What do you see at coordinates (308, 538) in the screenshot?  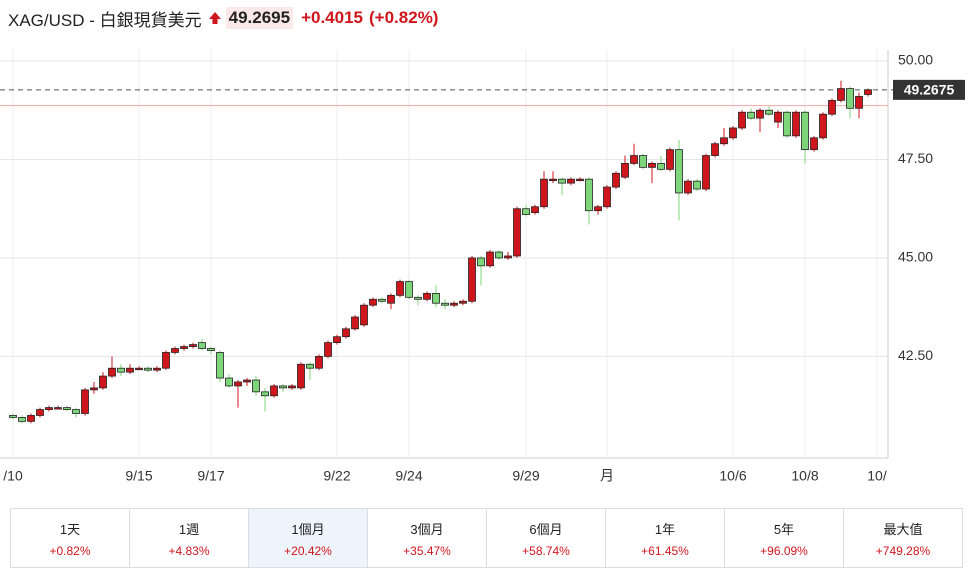 I see `period-tab: 1個月 +20.42%` at bounding box center [308, 538].